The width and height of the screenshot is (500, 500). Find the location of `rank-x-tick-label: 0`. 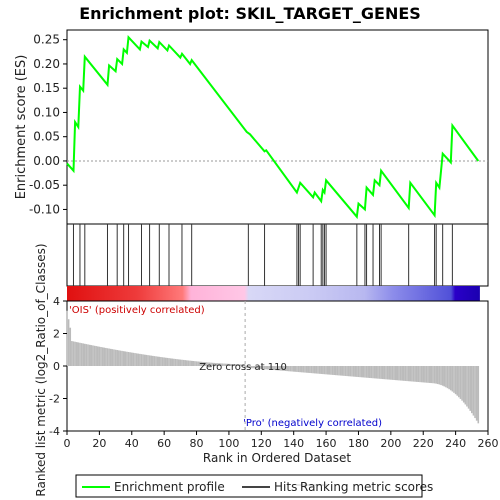

rank-x-tick-label: 0 is located at coordinates (67, 443).